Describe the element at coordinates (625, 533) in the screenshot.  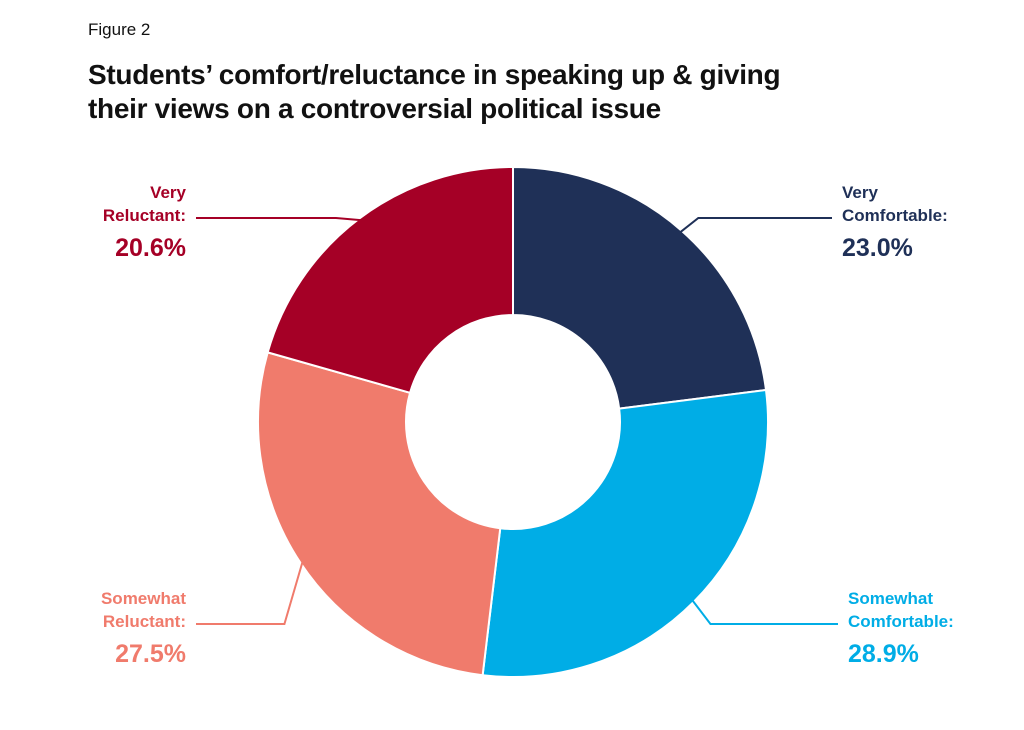
I see `slice-somewhat-comfortable` at that location.